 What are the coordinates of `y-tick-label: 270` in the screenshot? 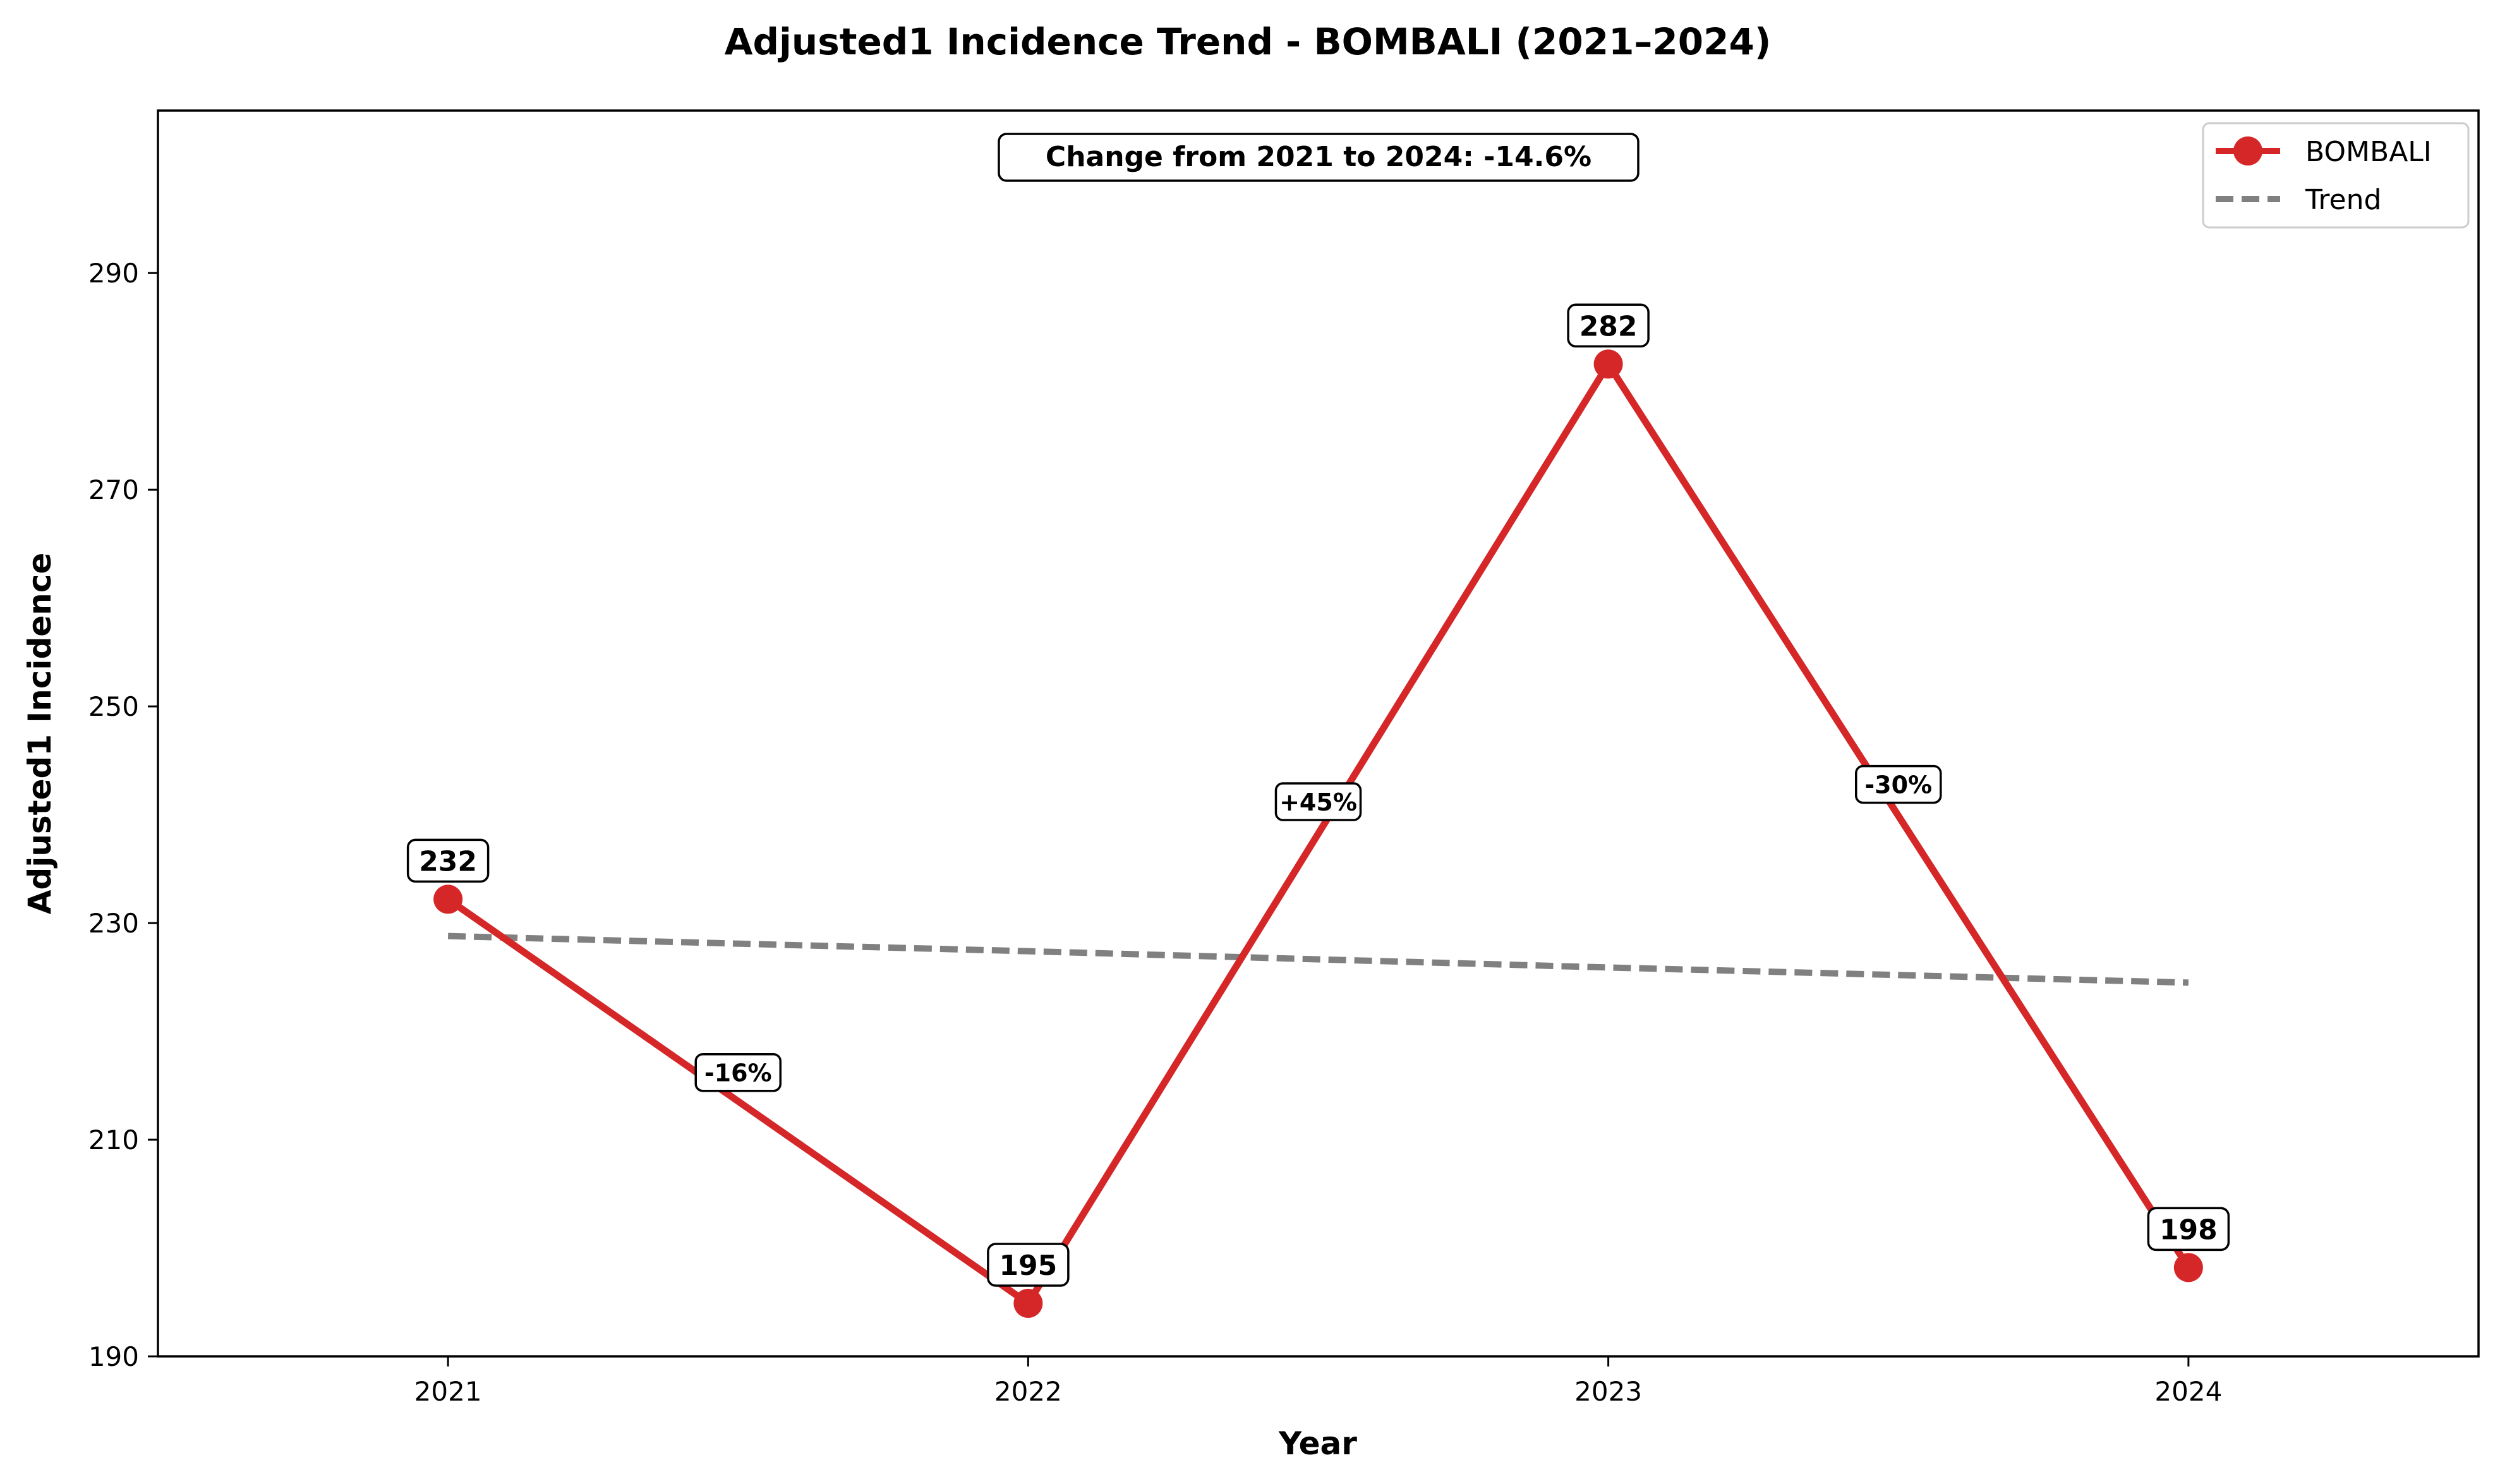 It's located at (113, 490).